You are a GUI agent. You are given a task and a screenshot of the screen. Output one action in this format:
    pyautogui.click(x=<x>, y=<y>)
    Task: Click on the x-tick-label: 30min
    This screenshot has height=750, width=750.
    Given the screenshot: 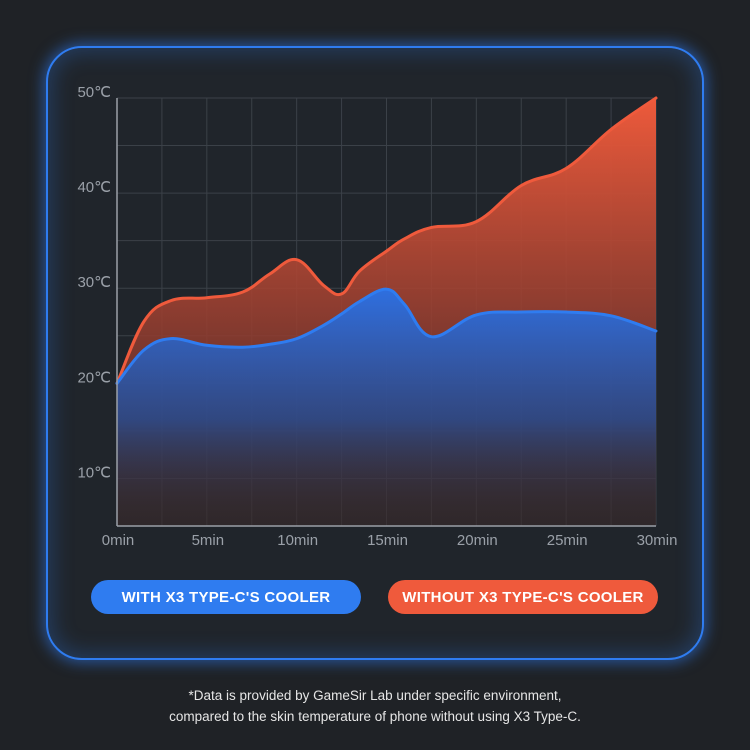 What is the action you would take?
    pyautogui.click(x=657, y=540)
    